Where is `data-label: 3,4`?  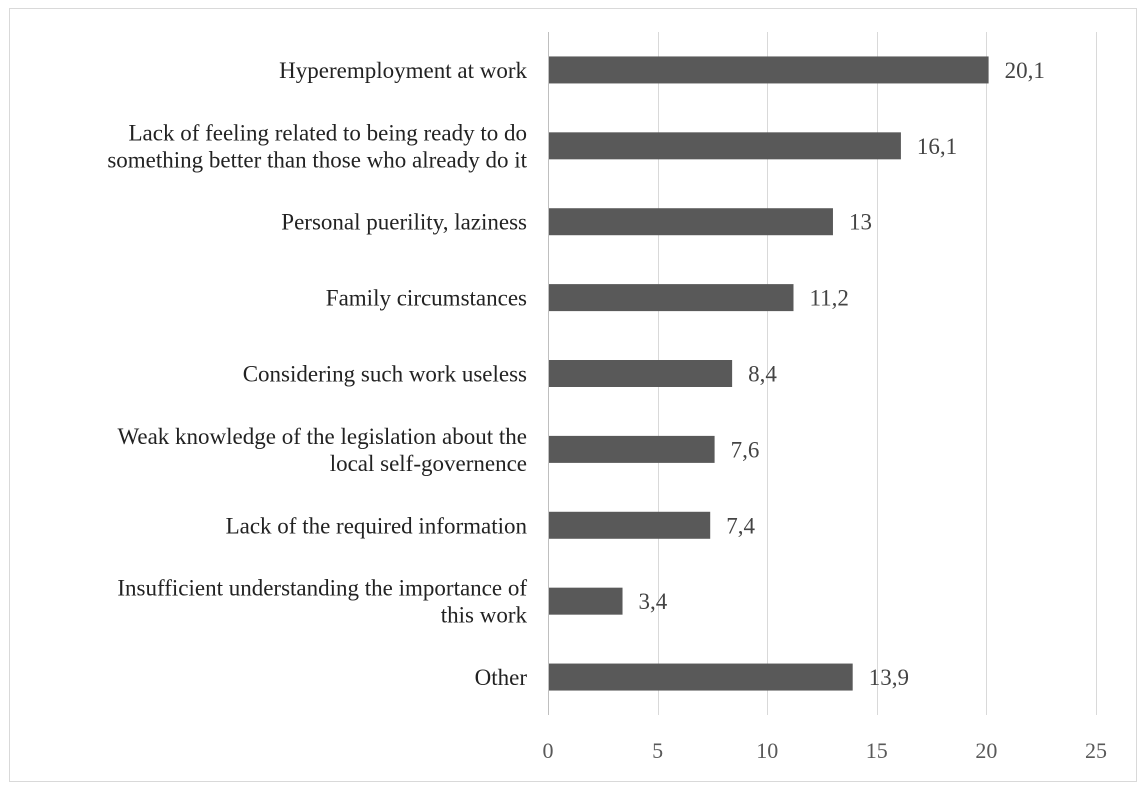
data-label: 3,4 is located at coordinates (653, 601).